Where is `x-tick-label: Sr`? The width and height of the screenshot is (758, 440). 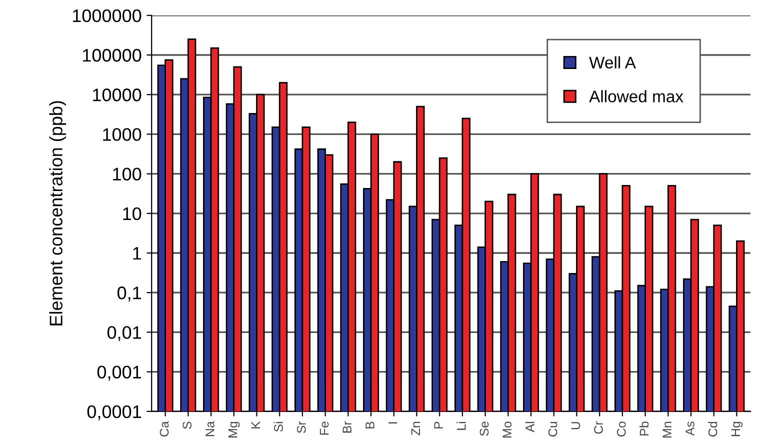 x-tick-label: Sr is located at coordinates (301, 427).